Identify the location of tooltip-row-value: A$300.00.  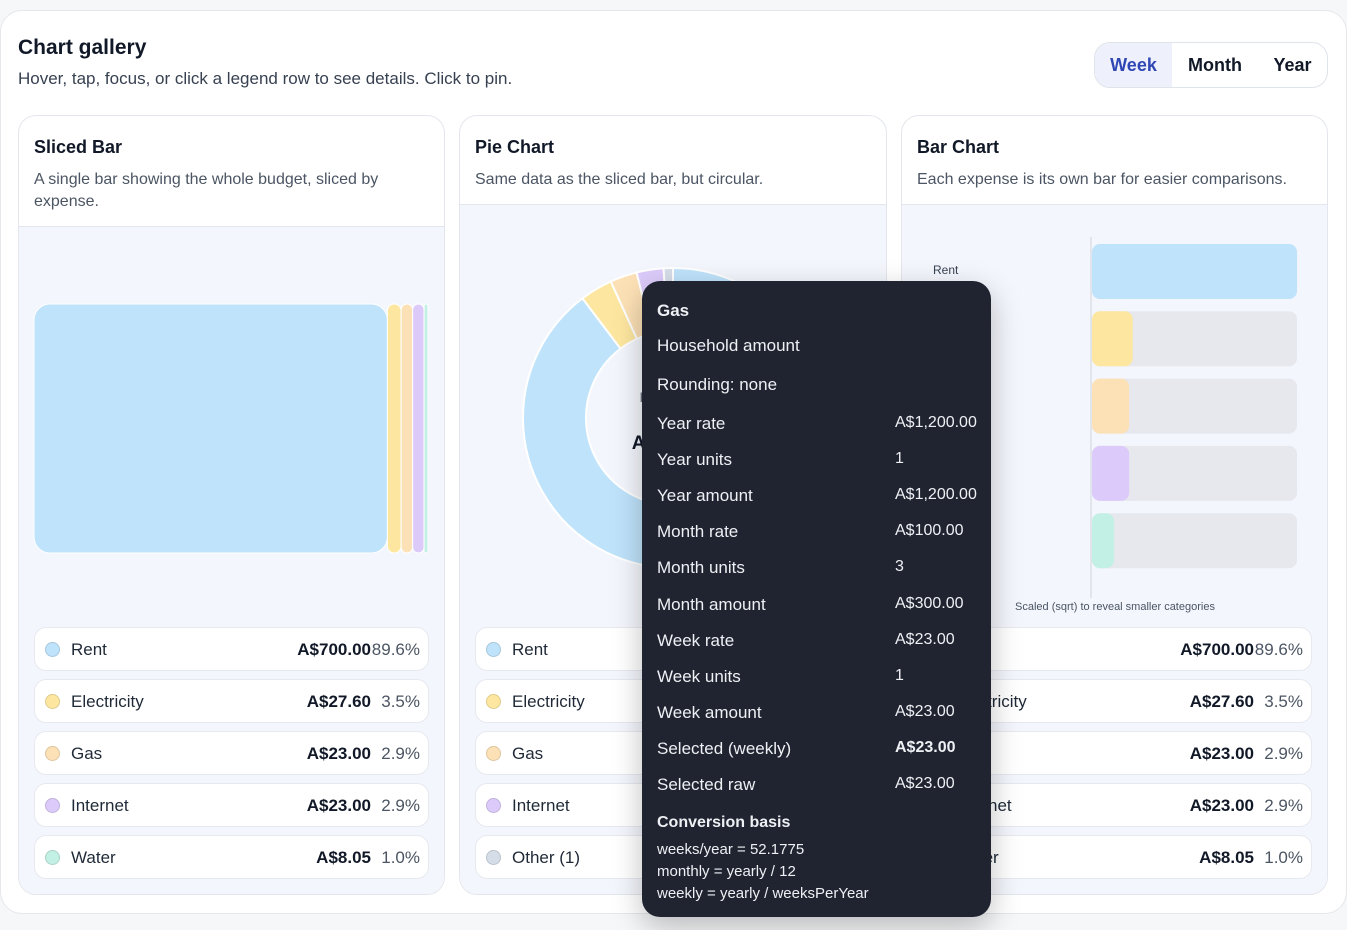
(929, 603).